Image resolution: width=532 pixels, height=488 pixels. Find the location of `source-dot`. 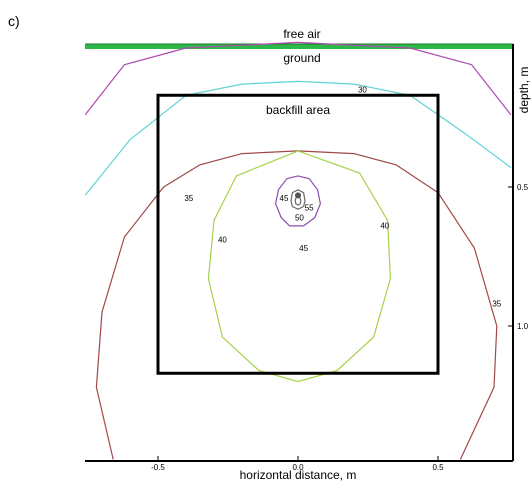

source-dot is located at coordinates (298, 195).